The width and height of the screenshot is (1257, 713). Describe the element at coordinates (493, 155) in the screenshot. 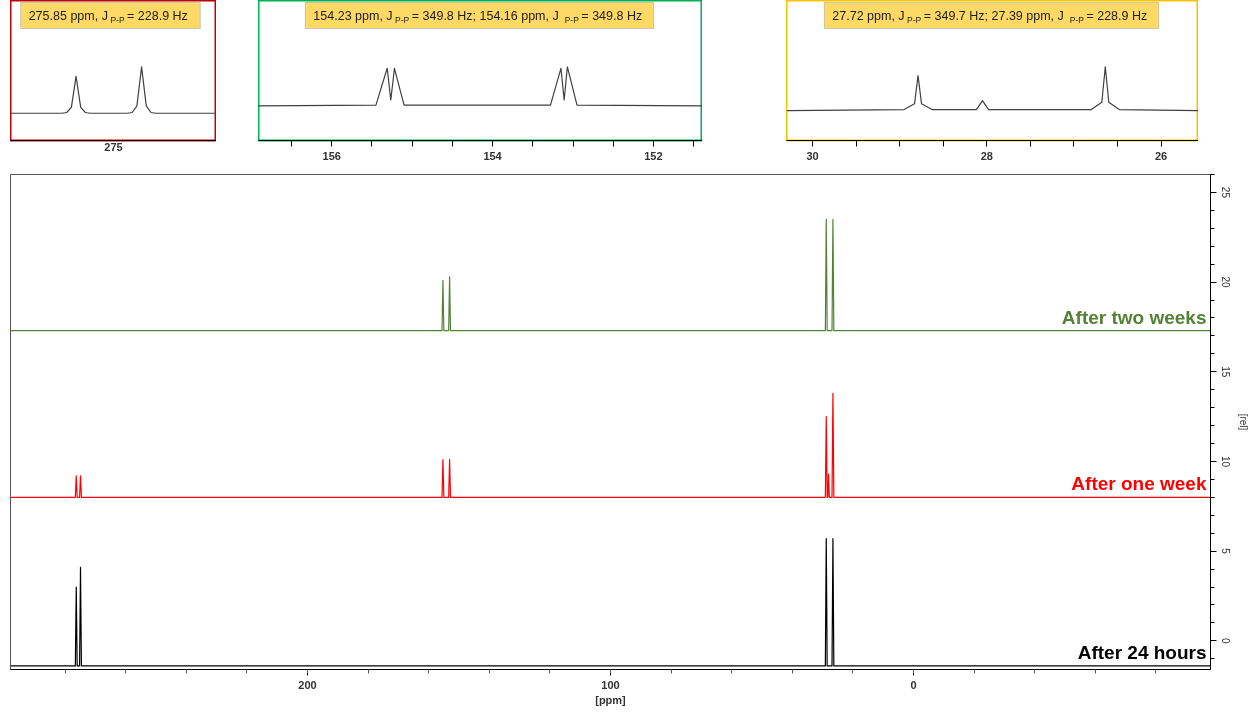

I see `x-tick-label: 154` at that location.